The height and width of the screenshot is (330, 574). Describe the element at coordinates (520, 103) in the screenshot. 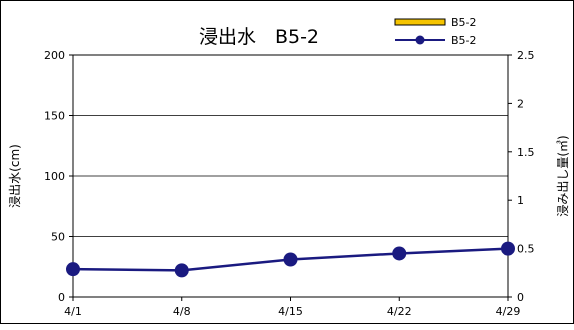

I see `y2-tick-label: 2` at that location.